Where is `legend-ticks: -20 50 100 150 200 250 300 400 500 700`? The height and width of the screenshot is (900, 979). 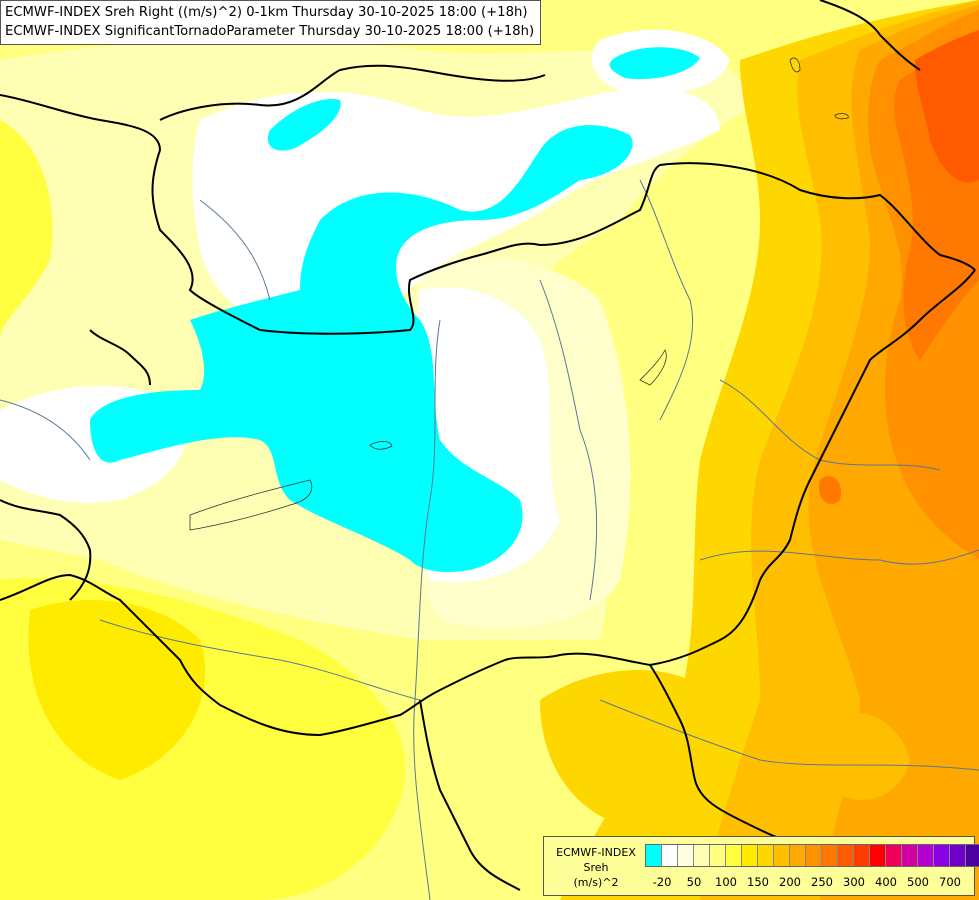 legend-ticks: -20 50 100 150 200 250 300 400 500 700 is located at coordinates (808, 882).